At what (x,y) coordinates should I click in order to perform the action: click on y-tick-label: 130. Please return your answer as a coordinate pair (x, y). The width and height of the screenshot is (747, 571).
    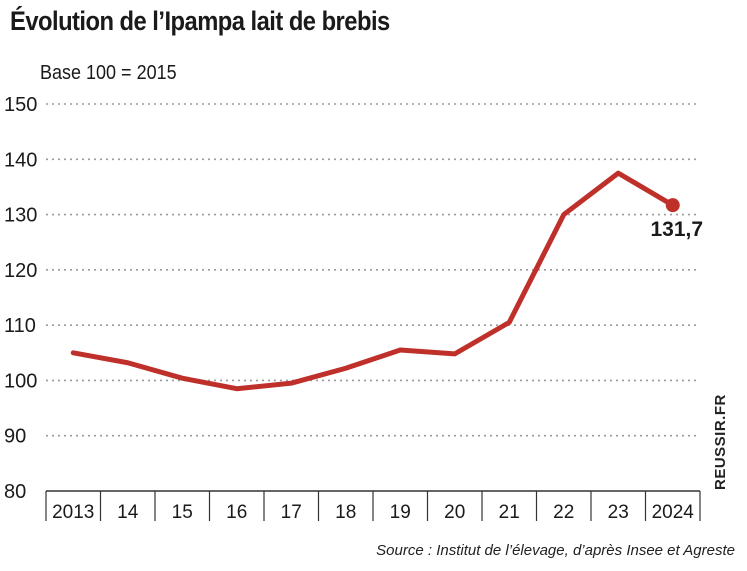
    Looking at the image, I should click on (20, 216).